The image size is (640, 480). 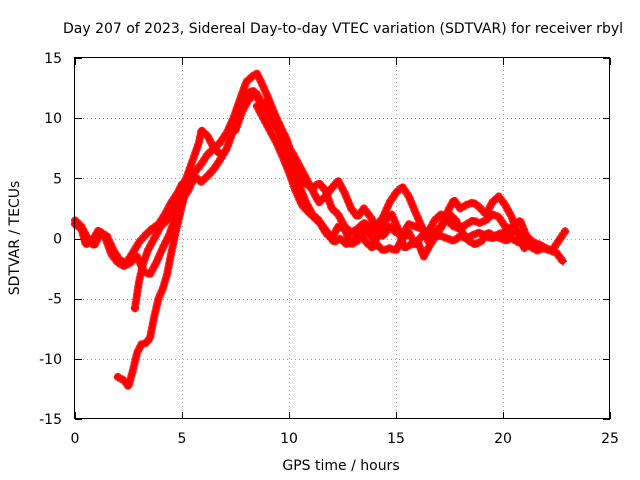 What do you see at coordinates (50, 420) in the screenshot?
I see `y-tick-label: -15` at bounding box center [50, 420].